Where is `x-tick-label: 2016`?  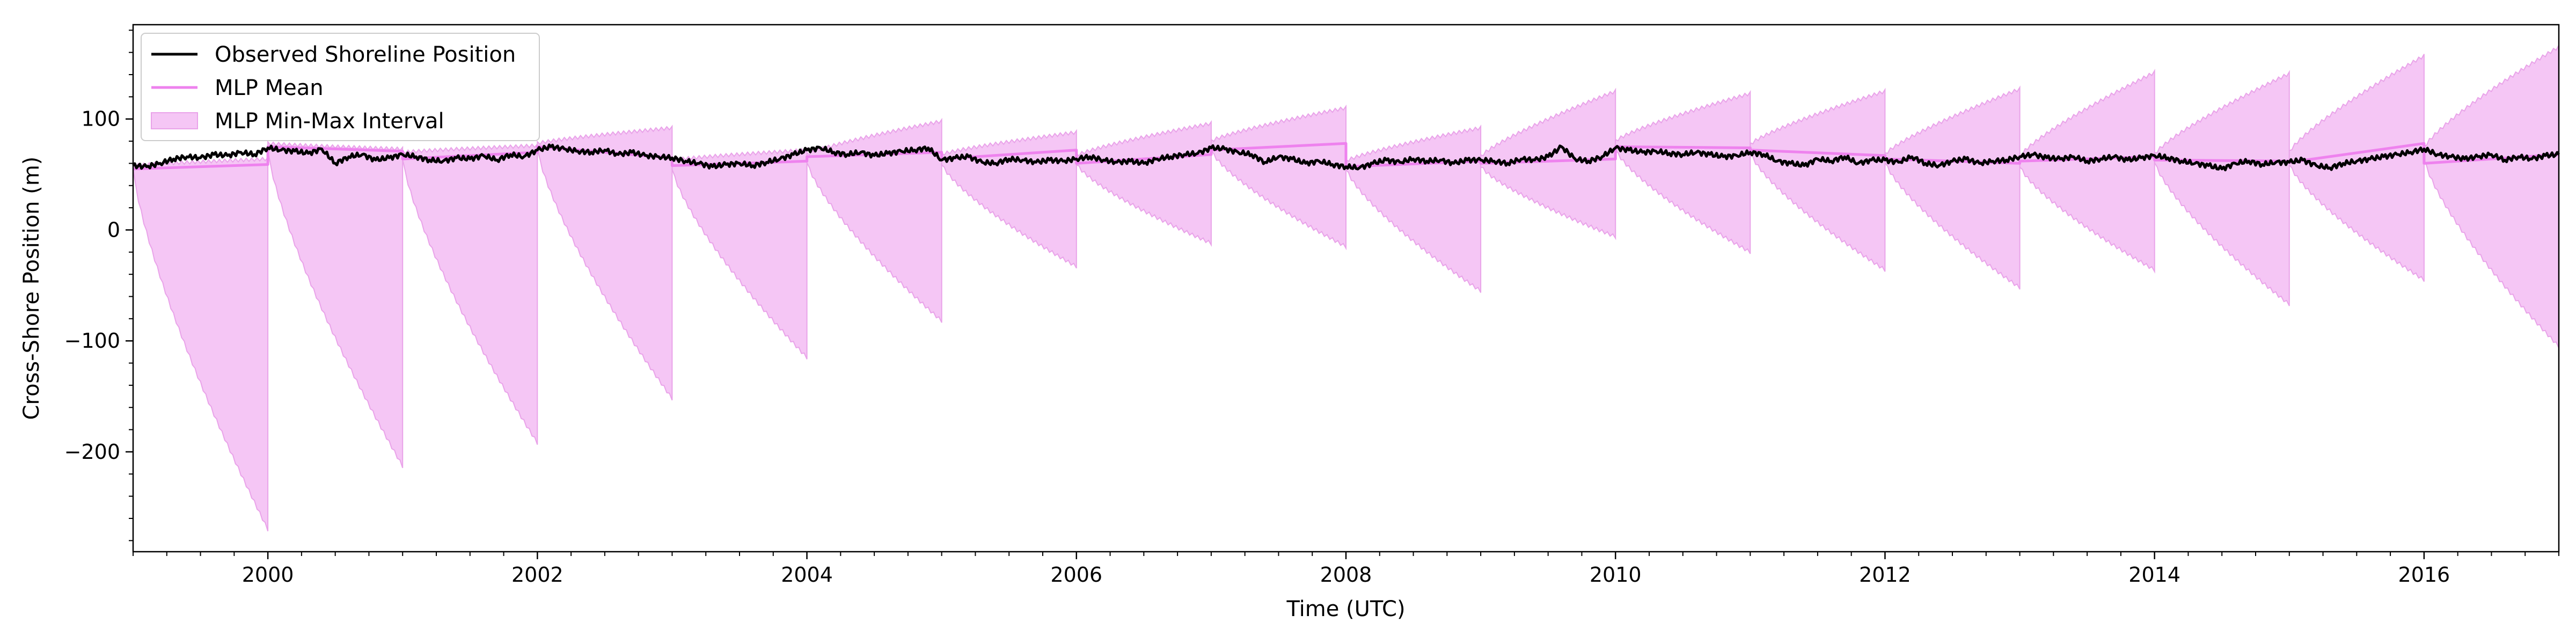 x-tick-label: 2016 is located at coordinates (2424, 575).